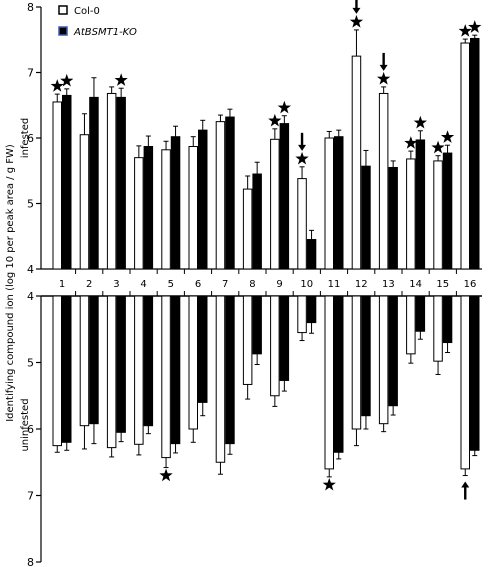  Describe the element at coordinates (415, 284) in the screenshot. I see `category-label: 14` at that location.